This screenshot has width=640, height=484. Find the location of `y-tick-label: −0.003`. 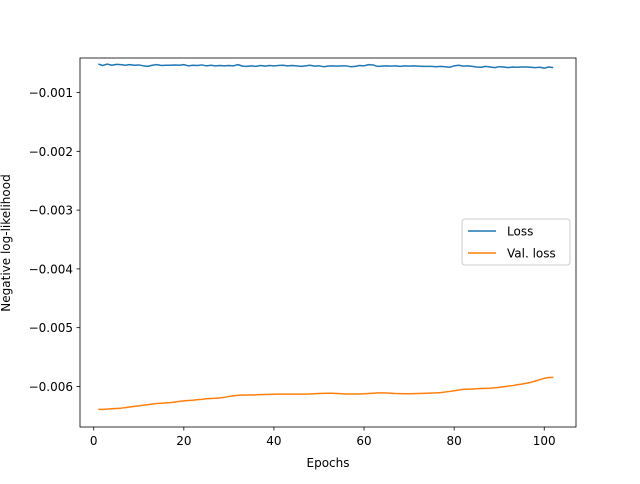

y-tick-label: −0.003 is located at coordinates (51, 211).